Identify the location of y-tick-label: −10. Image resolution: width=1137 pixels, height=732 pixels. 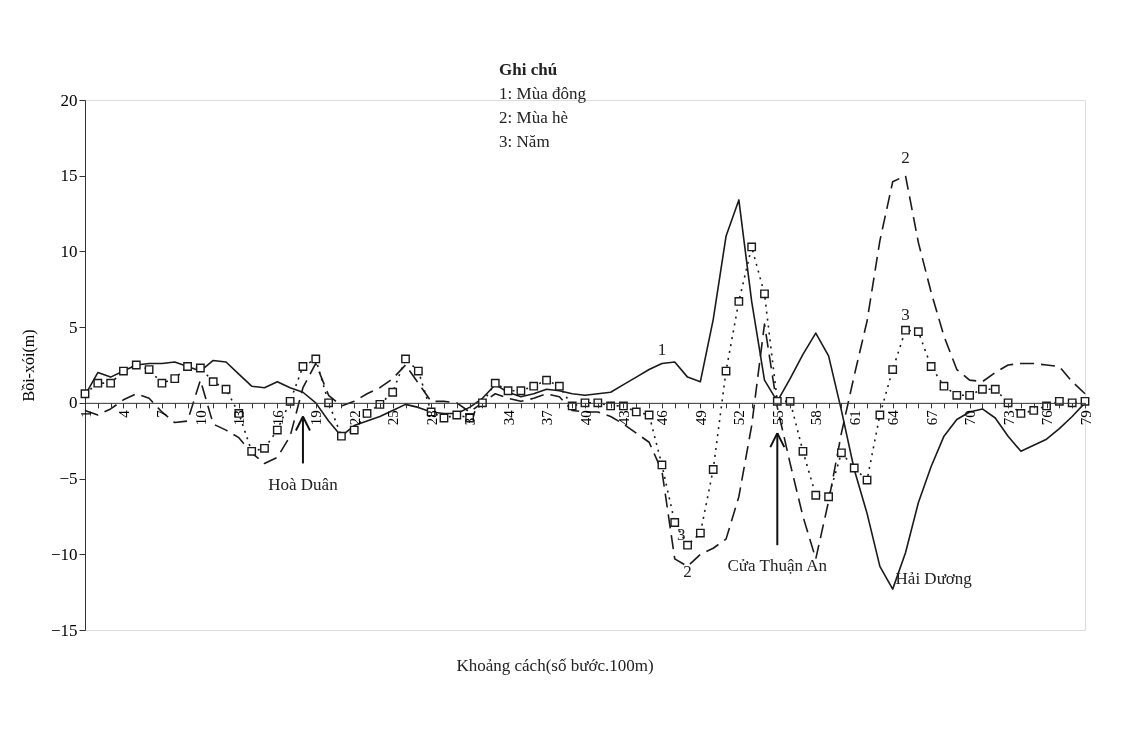
(64, 554).